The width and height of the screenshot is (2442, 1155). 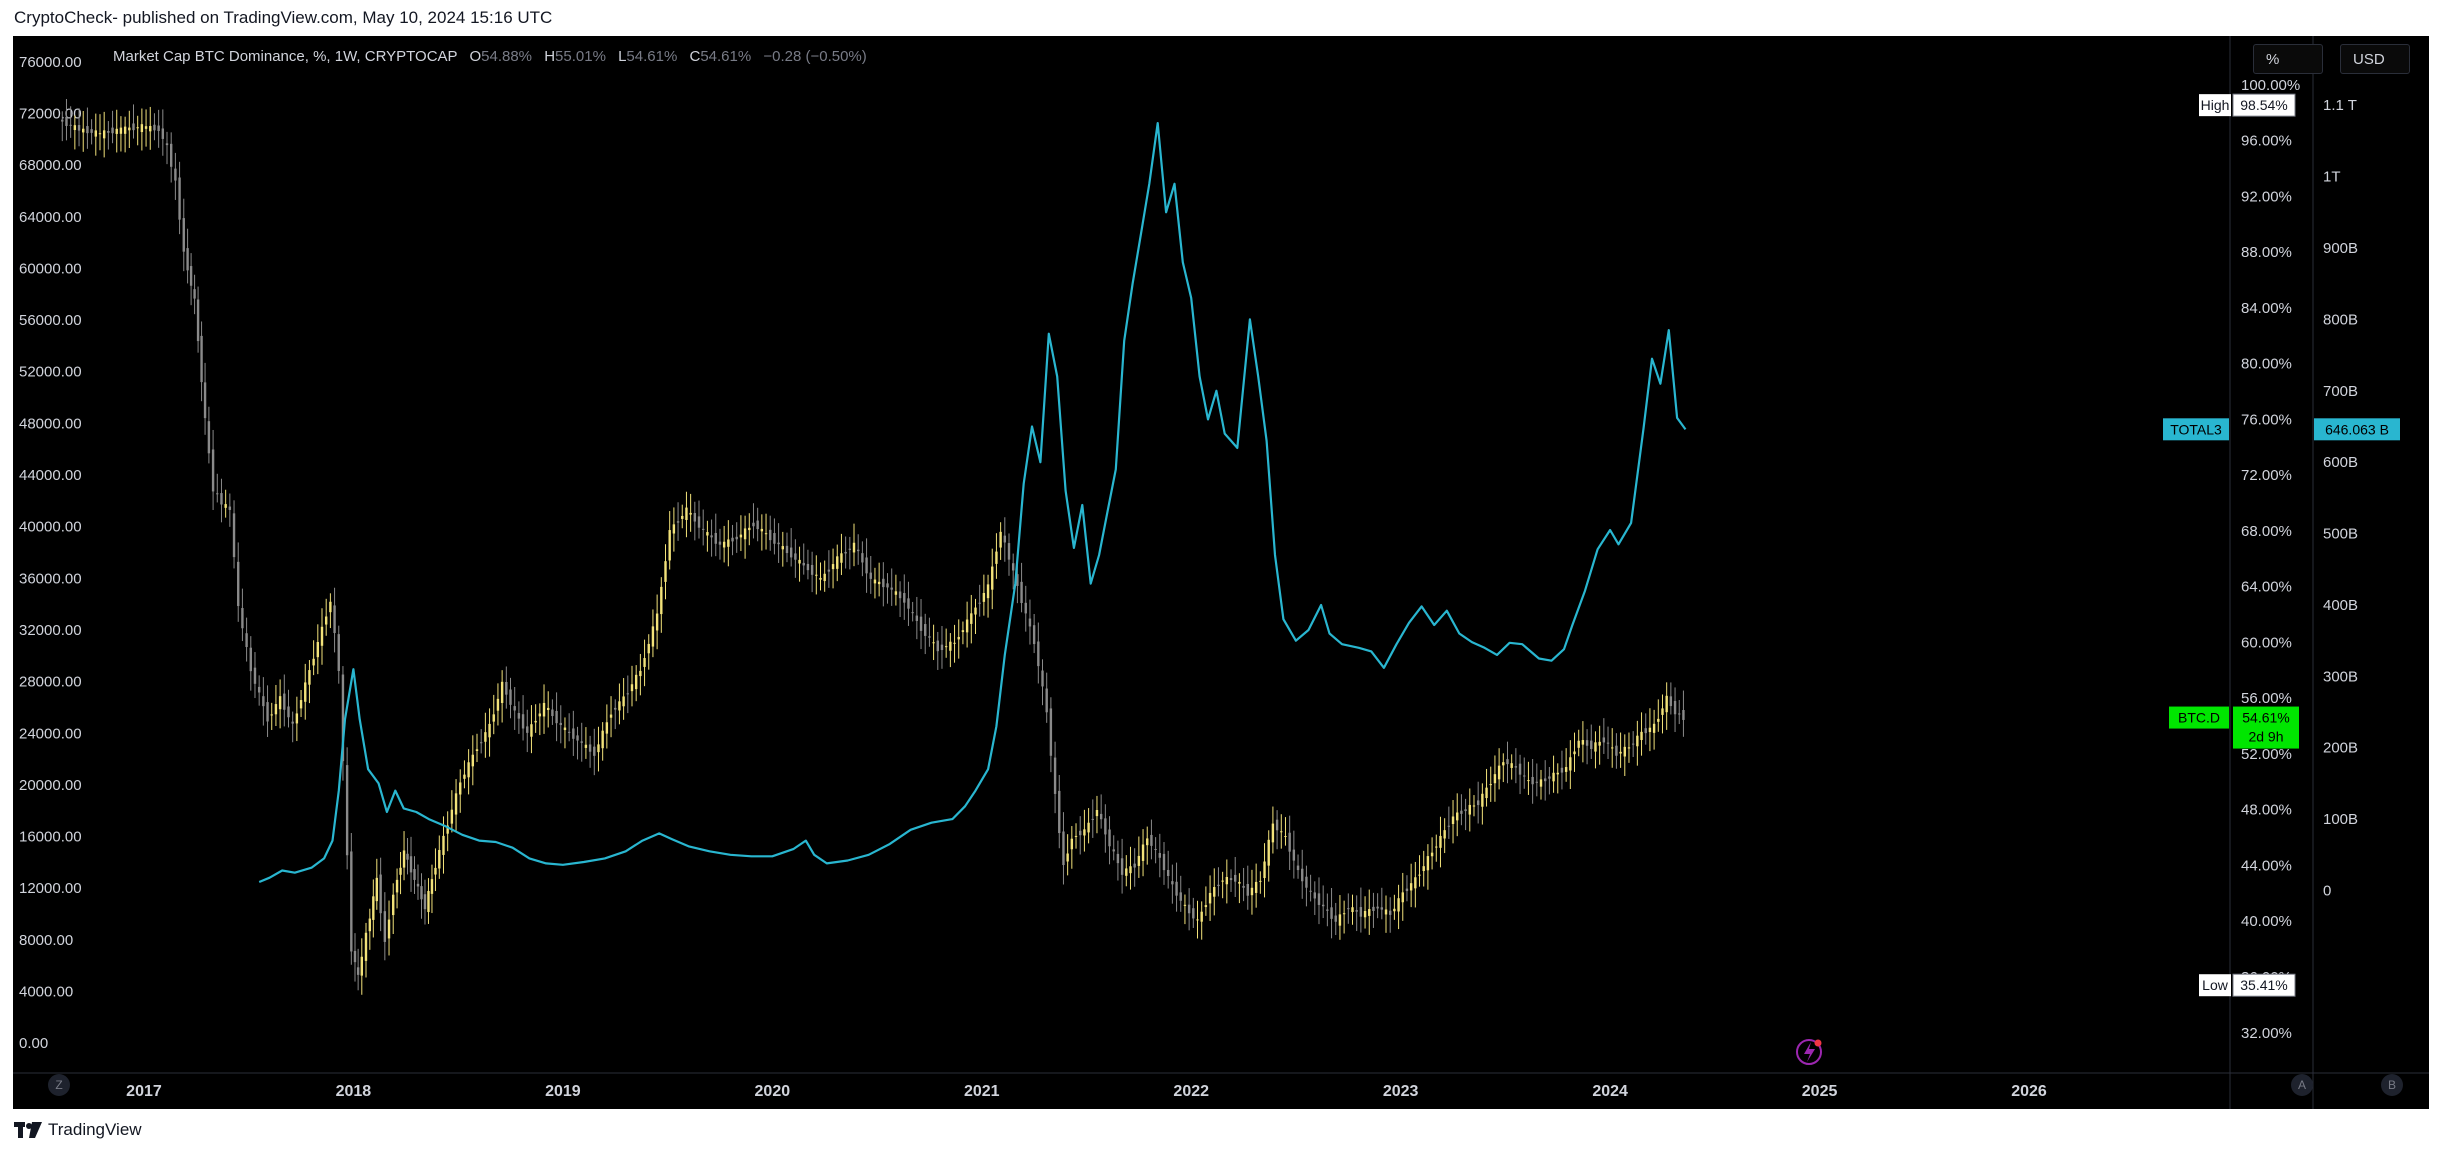 What do you see at coordinates (50, 527) in the screenshot?
I see `left-axis-tick-label: 40000.00` at bounding box center [50, 527].